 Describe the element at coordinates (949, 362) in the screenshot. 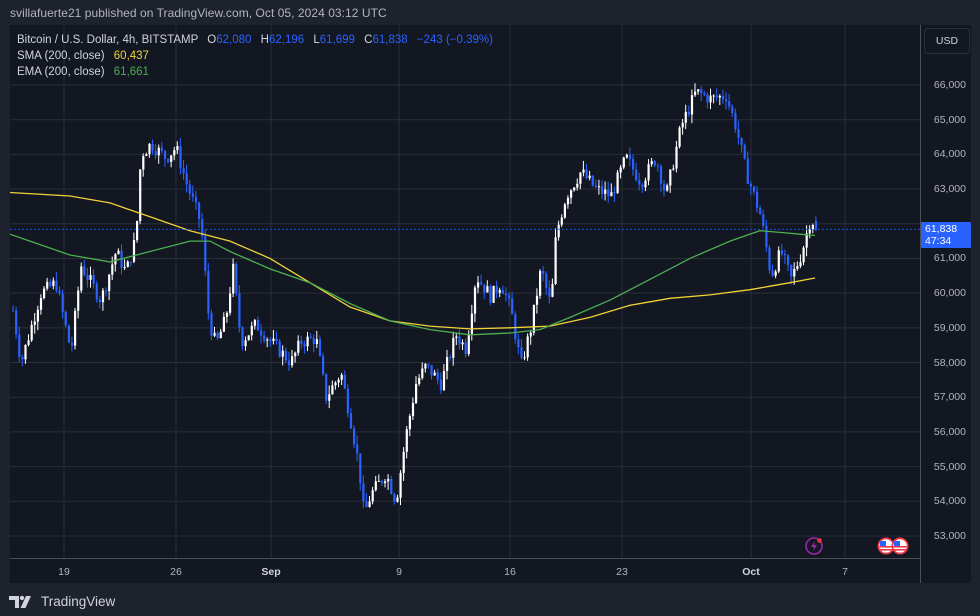

I see `price-tick: 58,000` at that location.